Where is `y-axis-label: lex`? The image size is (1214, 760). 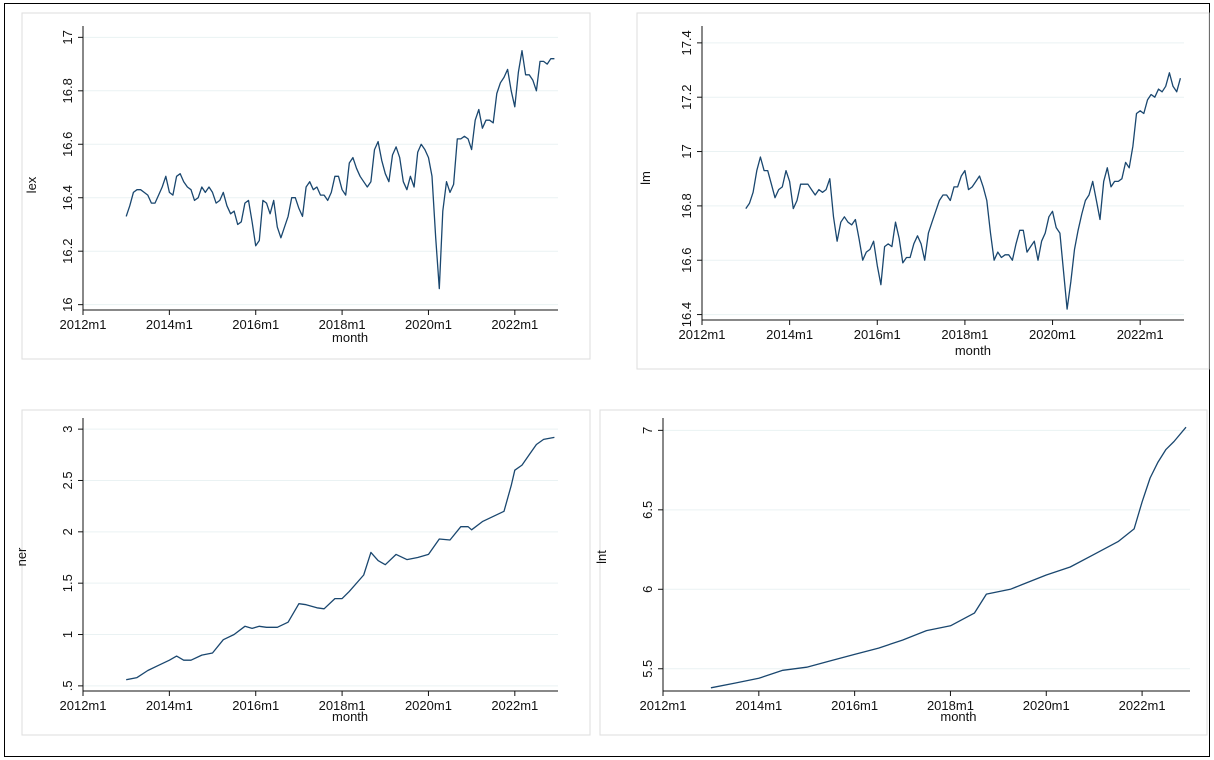 y-axis-label: lex is located at coordinates (31, 184).